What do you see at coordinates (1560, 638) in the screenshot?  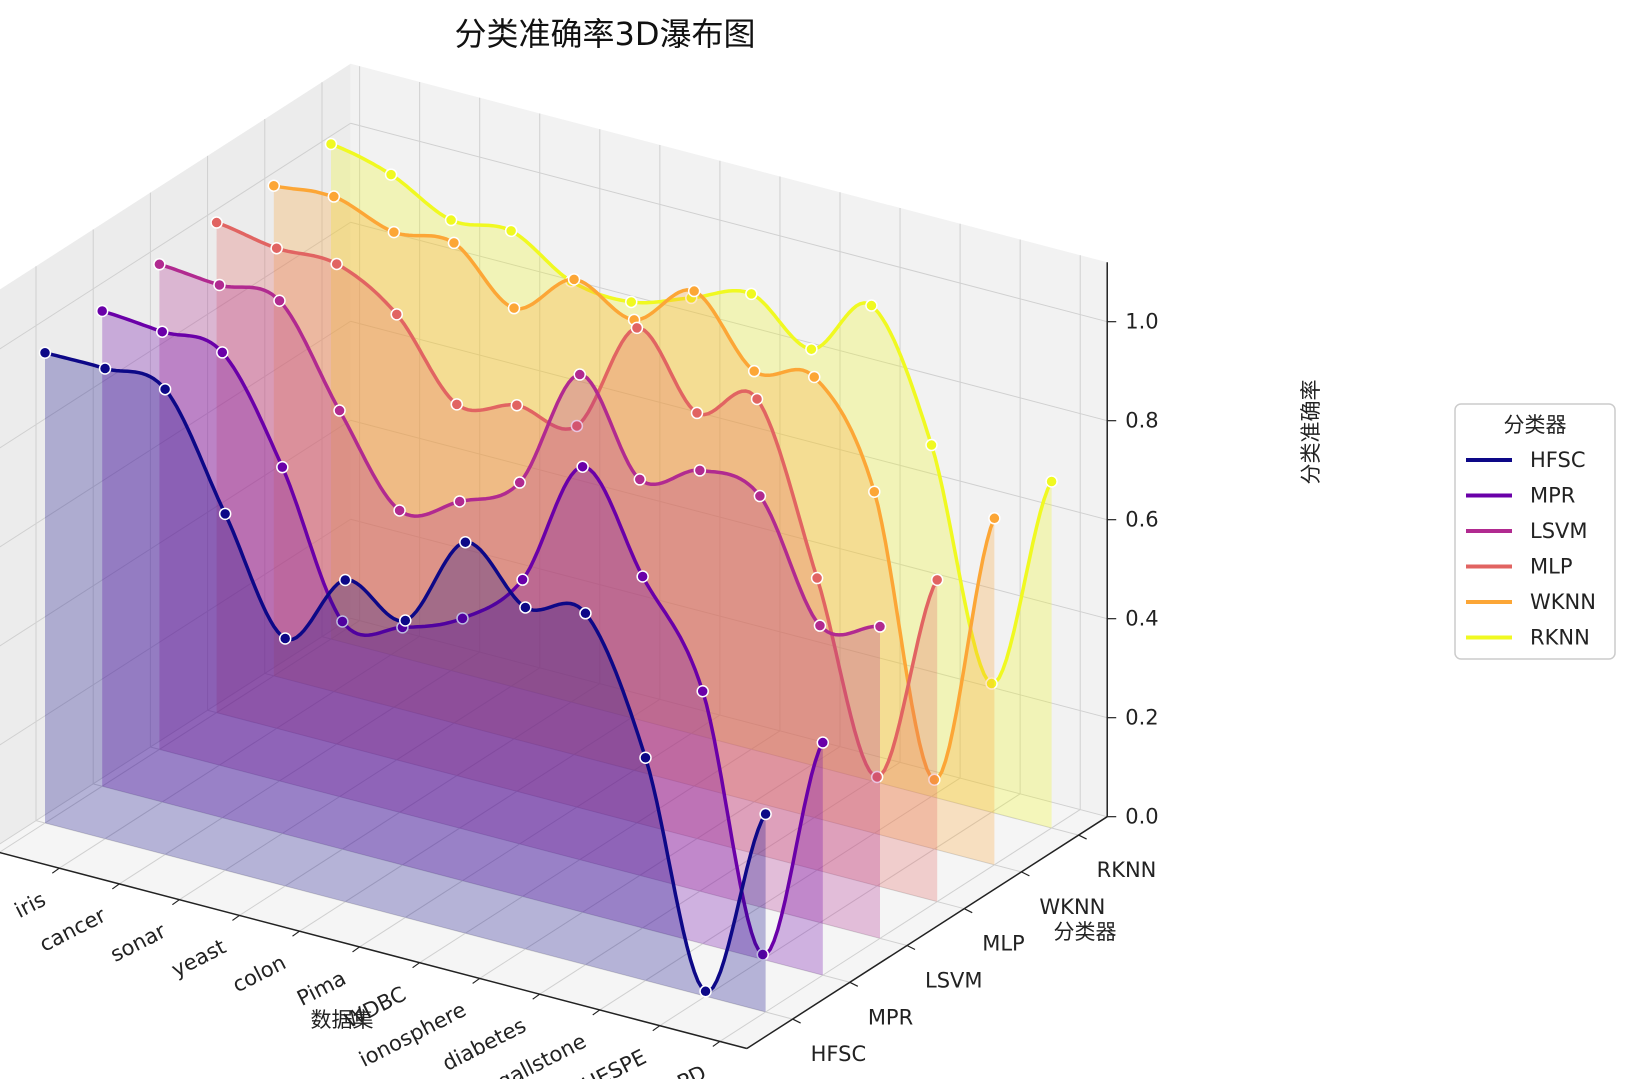 I see `legend-label-rknn: RKNN` at bounding box center [1560, 638].